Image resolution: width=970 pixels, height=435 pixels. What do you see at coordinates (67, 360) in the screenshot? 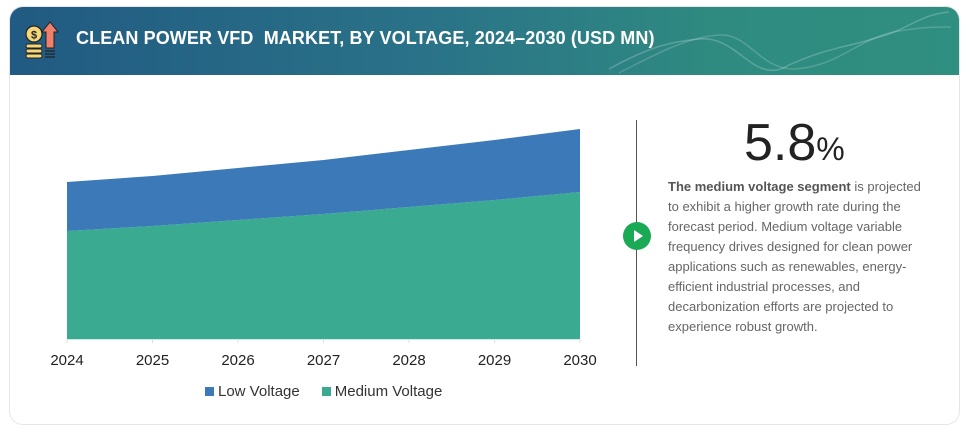
I see `x-tick-label: 2024` at bounding box center [67, 360].